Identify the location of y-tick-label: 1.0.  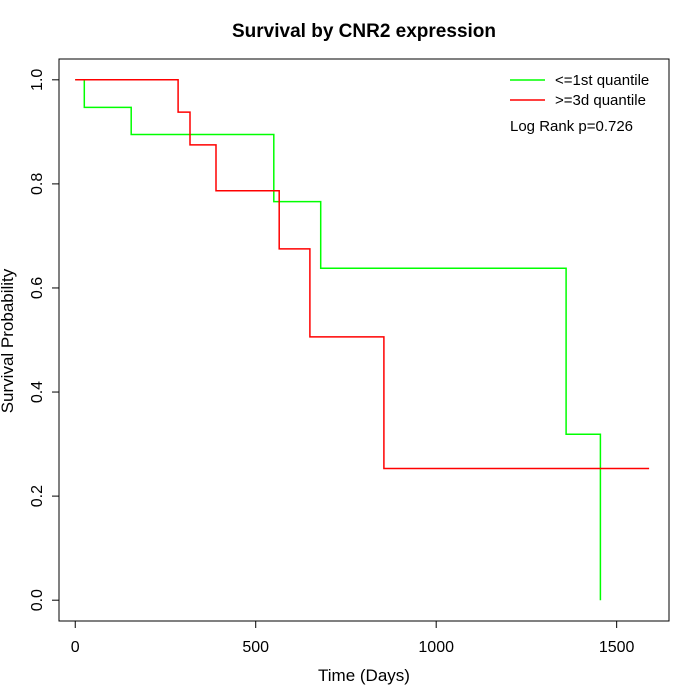
(37, 80).